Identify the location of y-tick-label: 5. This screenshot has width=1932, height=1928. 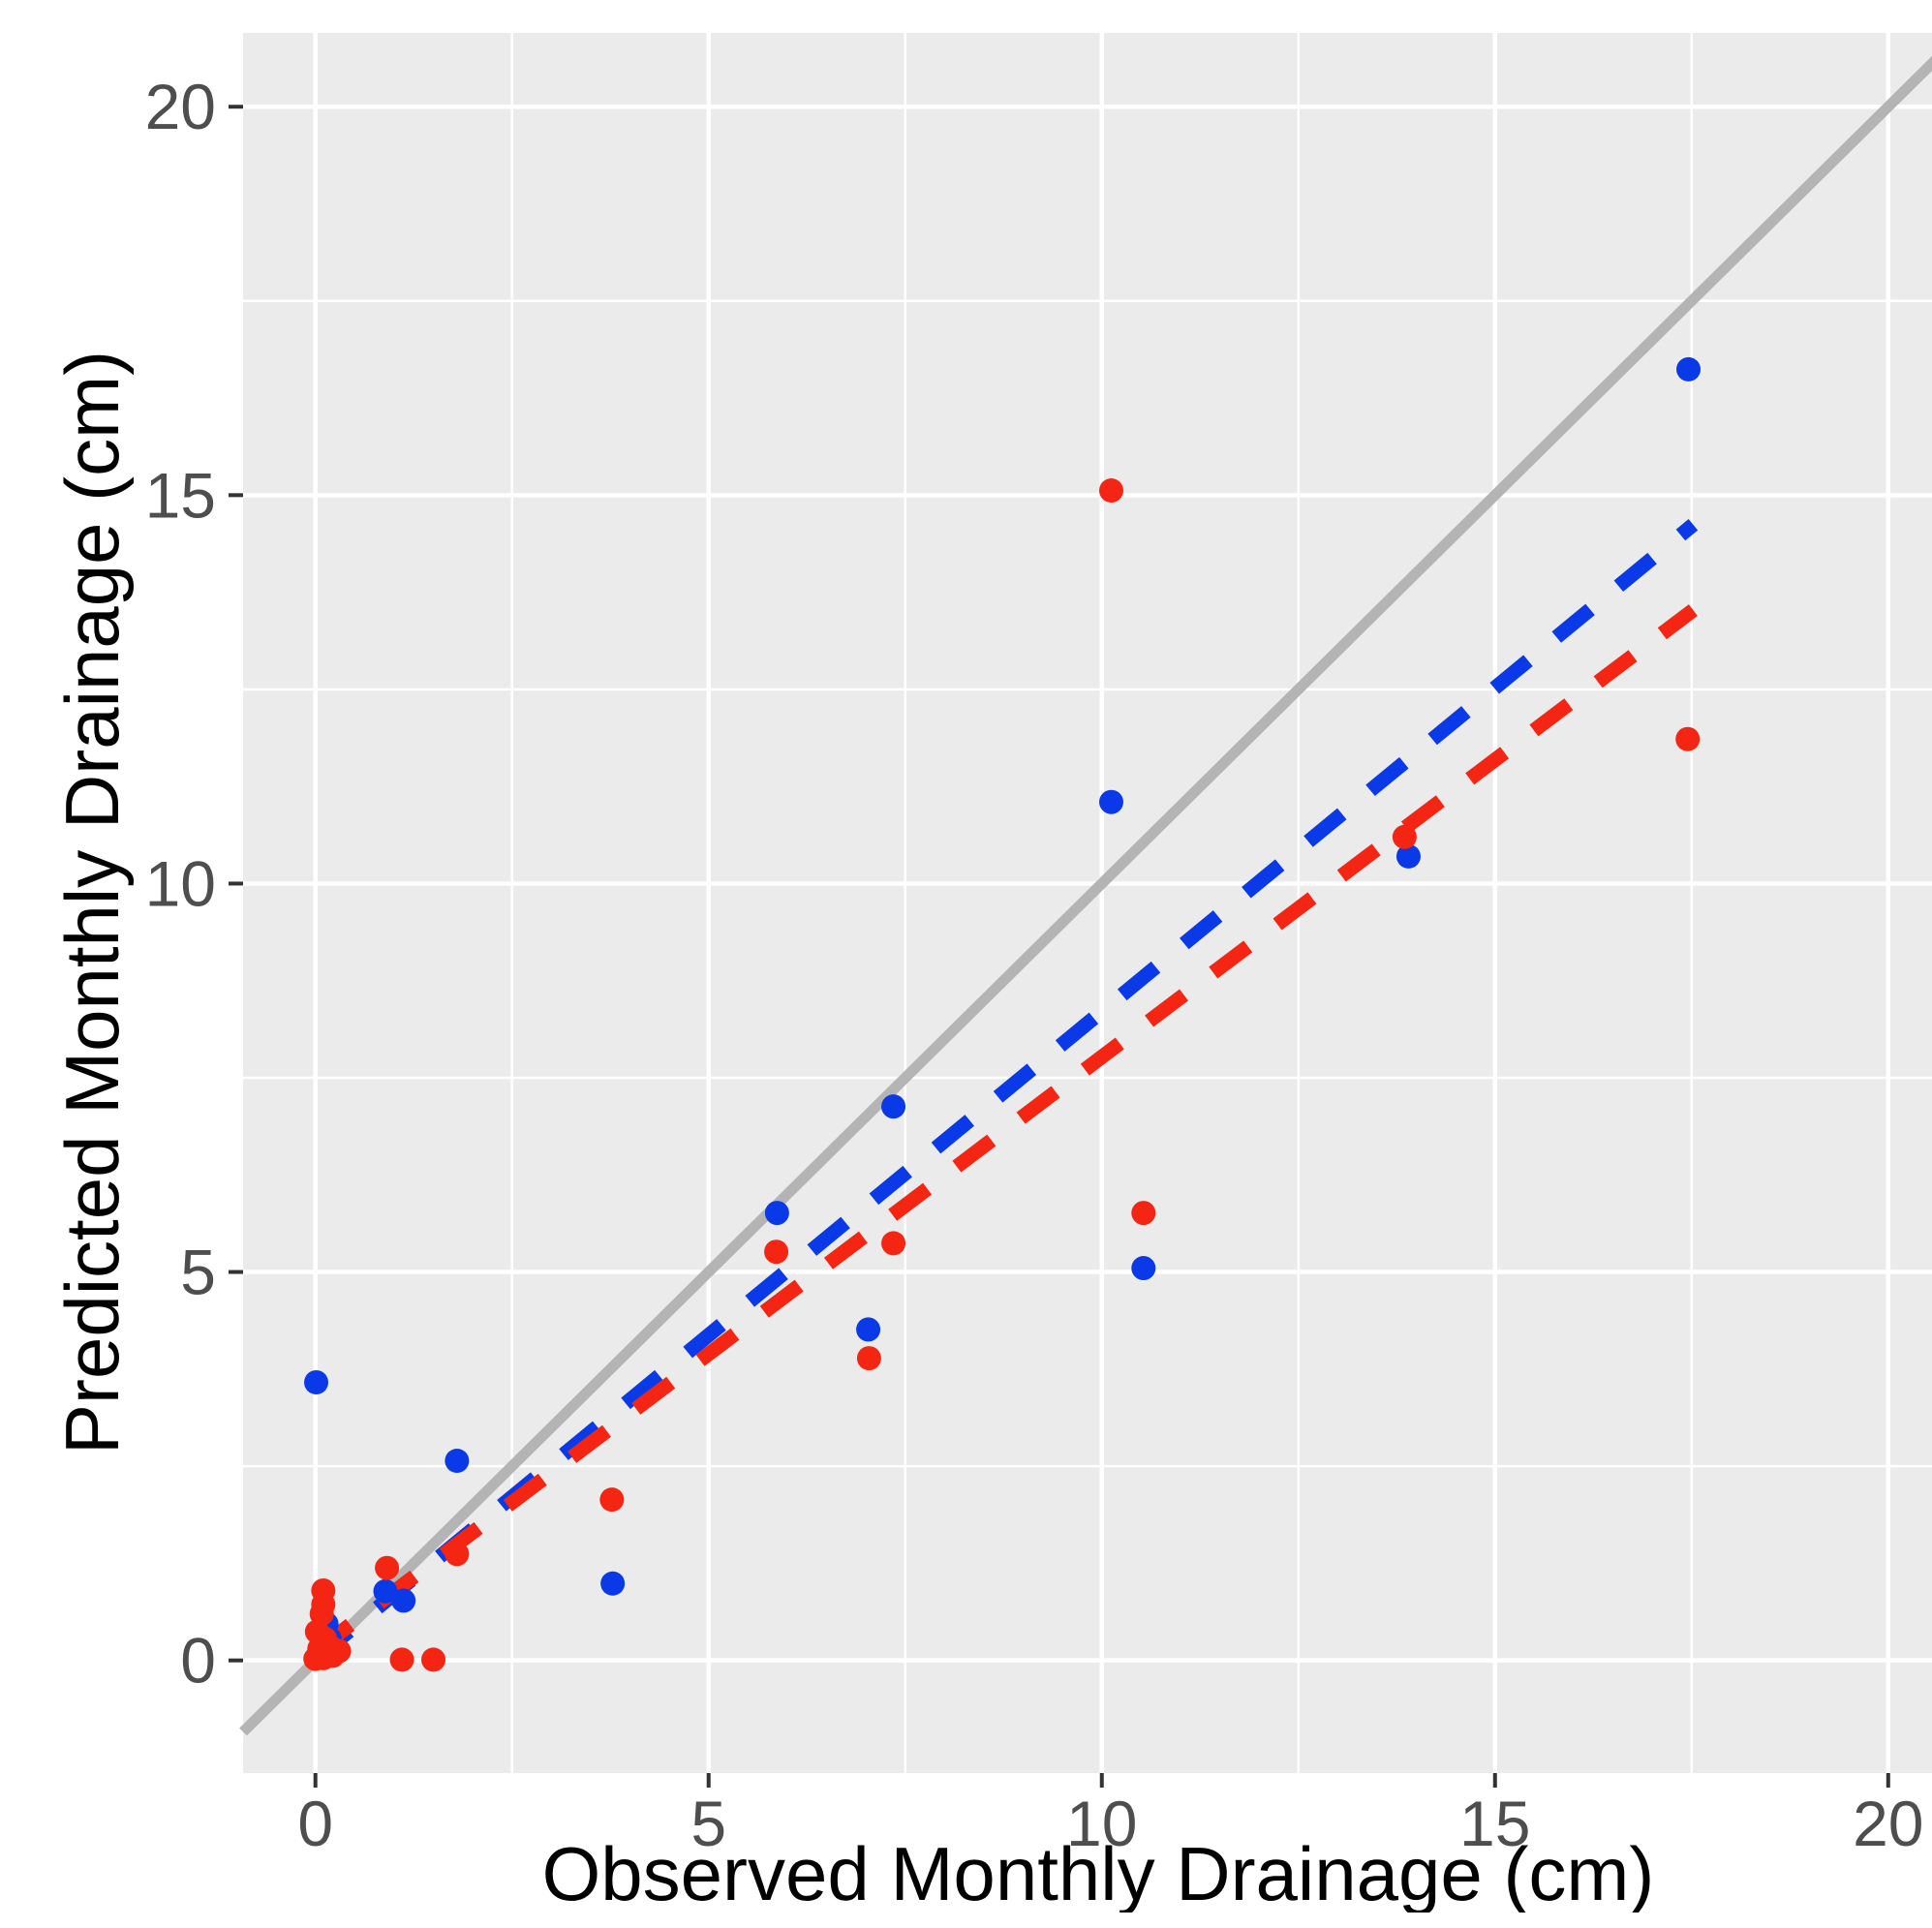
(198, 1272).